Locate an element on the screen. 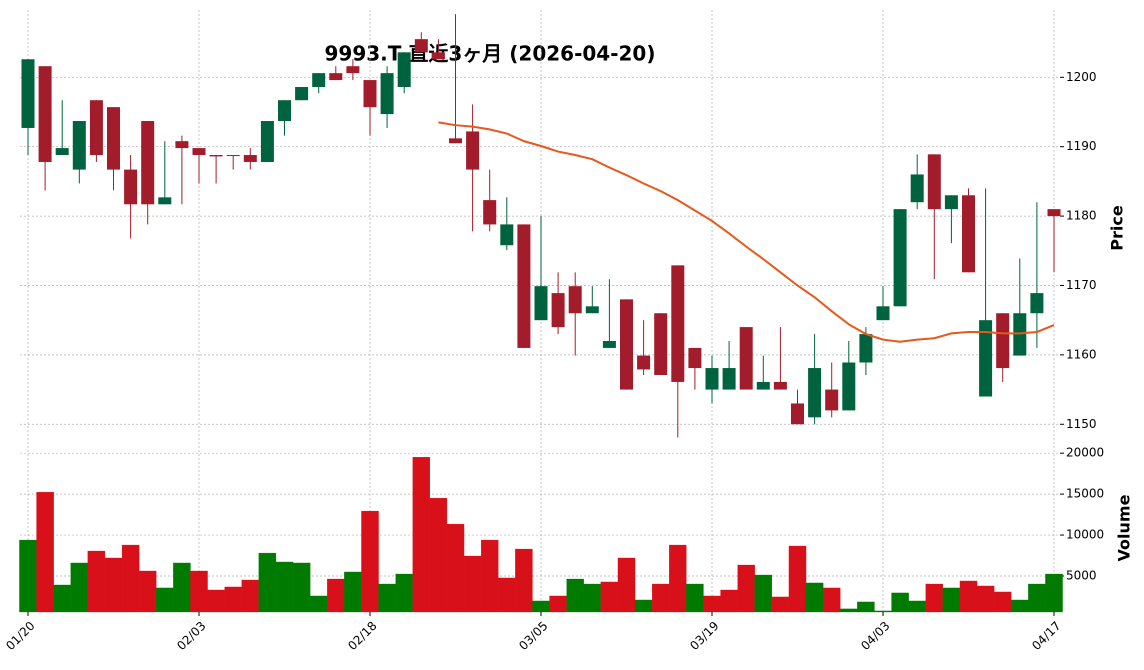 The height and width of the screenshot is (670, 1144). y-tick-label: 1160 is located at coordinates (1081, 354).